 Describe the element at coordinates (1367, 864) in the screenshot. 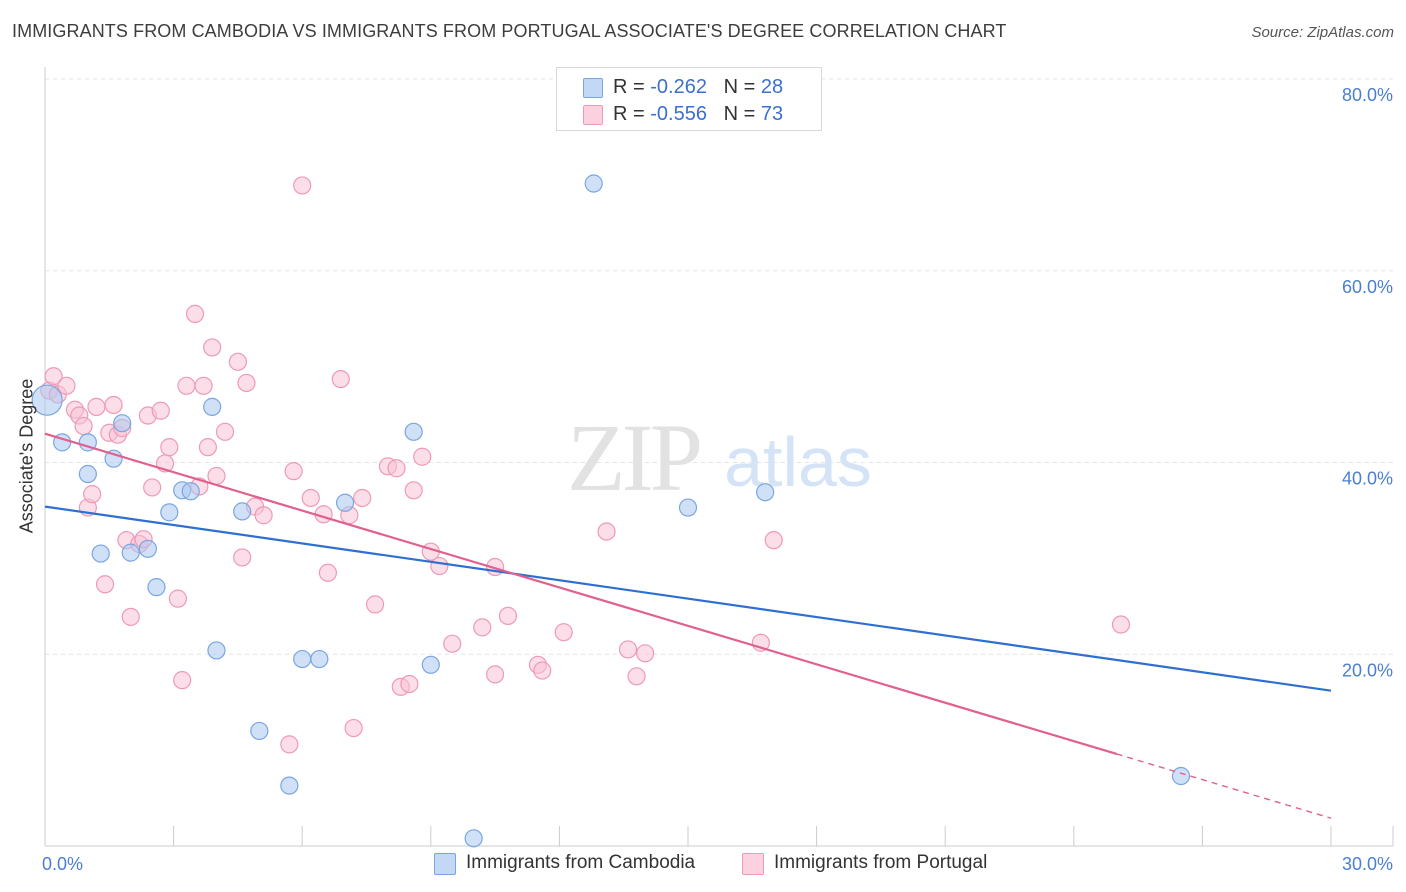

I see `x-tick-label: 30.0%` at that location.